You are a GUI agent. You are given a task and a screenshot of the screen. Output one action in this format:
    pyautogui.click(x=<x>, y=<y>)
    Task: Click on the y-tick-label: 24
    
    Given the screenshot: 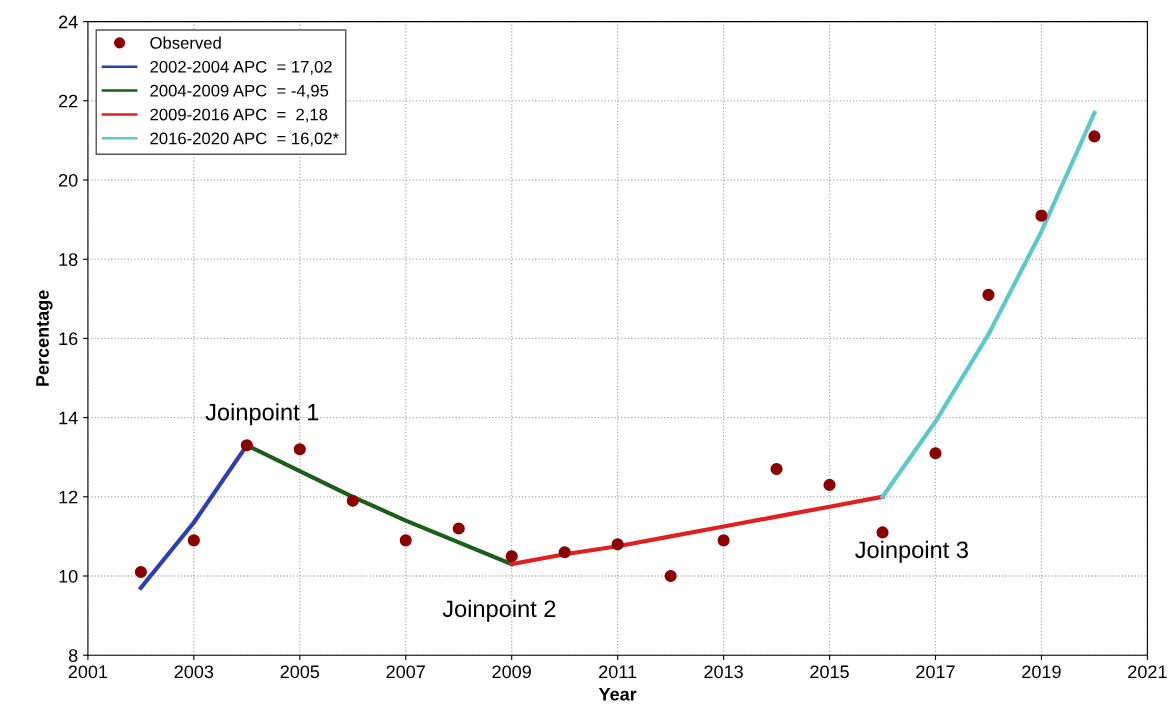 What is the action you would take?
    pyautogui.click(x=68, y=22)
    